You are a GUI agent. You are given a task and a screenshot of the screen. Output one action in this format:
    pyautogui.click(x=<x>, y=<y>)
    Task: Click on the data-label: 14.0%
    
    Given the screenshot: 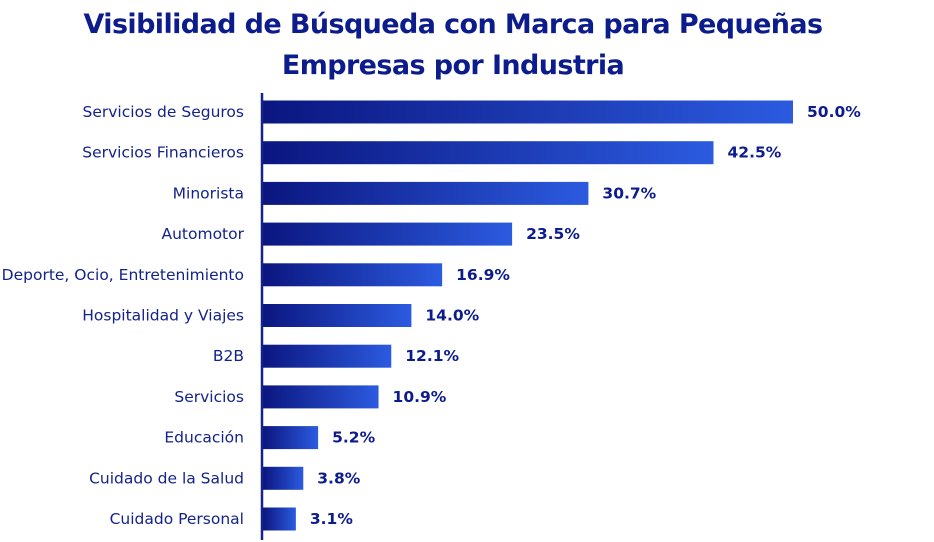 What is the action you would take?
    pyautogui.click(x=452, y=316)
    